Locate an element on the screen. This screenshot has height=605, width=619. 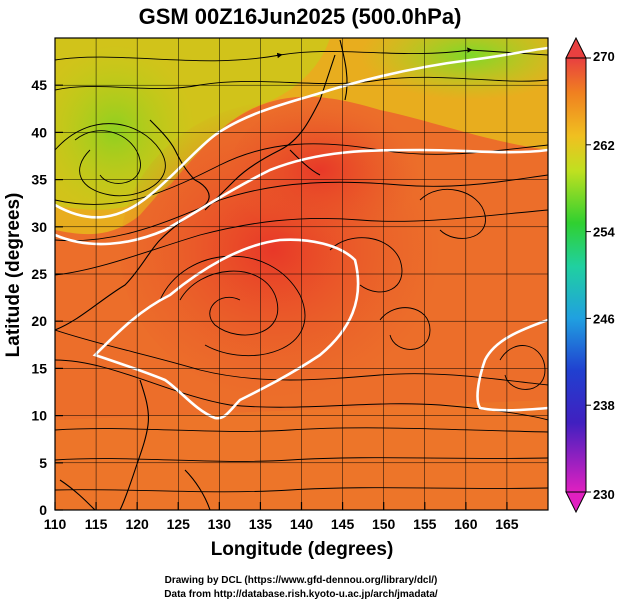
colorbar: 230 238 246 254 262 270 is located at coordinates (590, 275).